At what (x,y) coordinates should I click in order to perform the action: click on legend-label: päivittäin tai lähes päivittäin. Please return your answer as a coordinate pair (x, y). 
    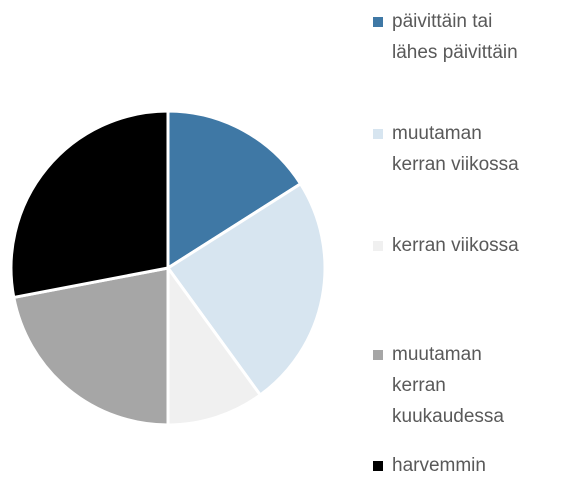
    Looking at the image, I should click on (455, 37).